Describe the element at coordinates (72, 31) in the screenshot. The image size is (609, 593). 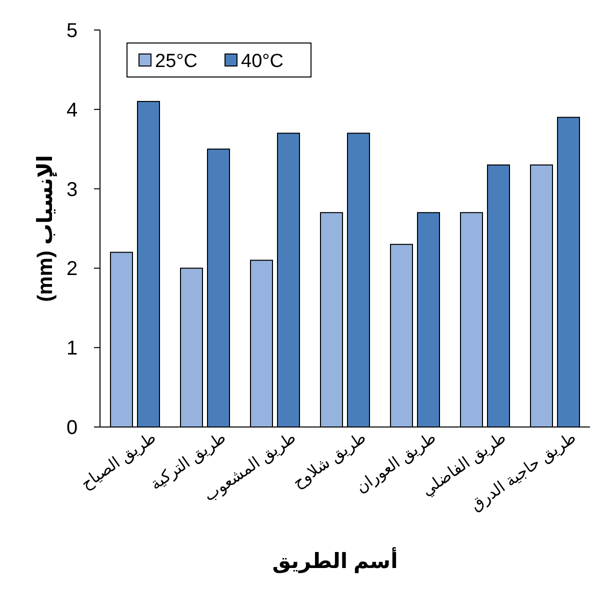
I see `y-tick-label: 5` at that location.